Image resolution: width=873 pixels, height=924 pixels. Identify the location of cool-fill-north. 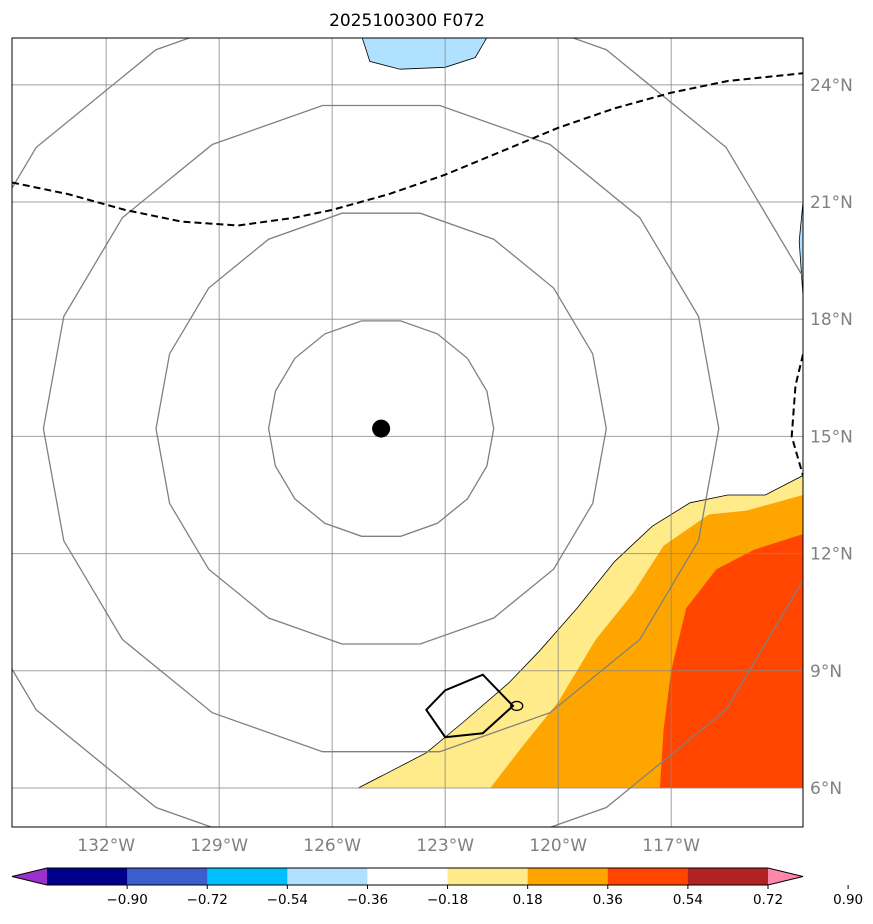
(424, 54).